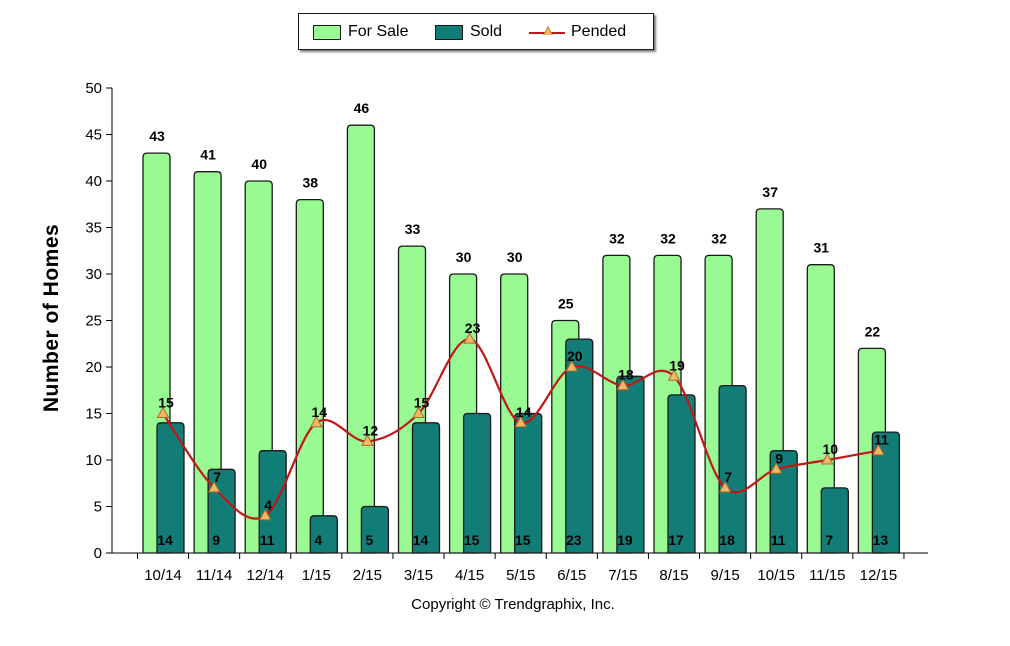 The width and height of the screenshot is (1010, 646). What do you see at coordinates (418, 575) in the screenshot?
I see `x-tick-label: 3/15` at bounding box center [418, 575].